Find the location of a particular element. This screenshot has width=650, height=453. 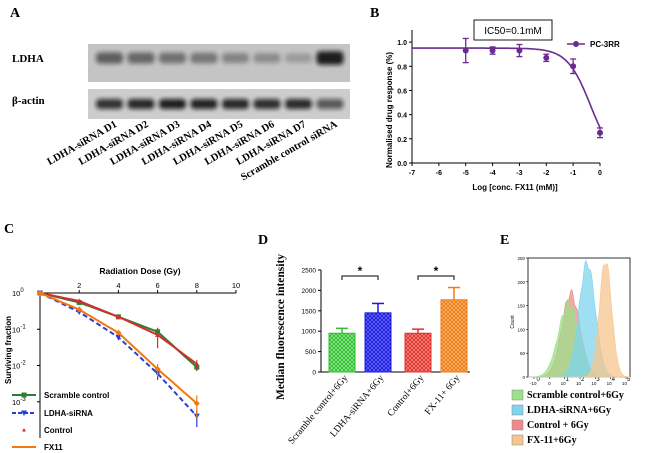

chart-e-xtick-label: 10⁴ is located at coordinates (611, 381).